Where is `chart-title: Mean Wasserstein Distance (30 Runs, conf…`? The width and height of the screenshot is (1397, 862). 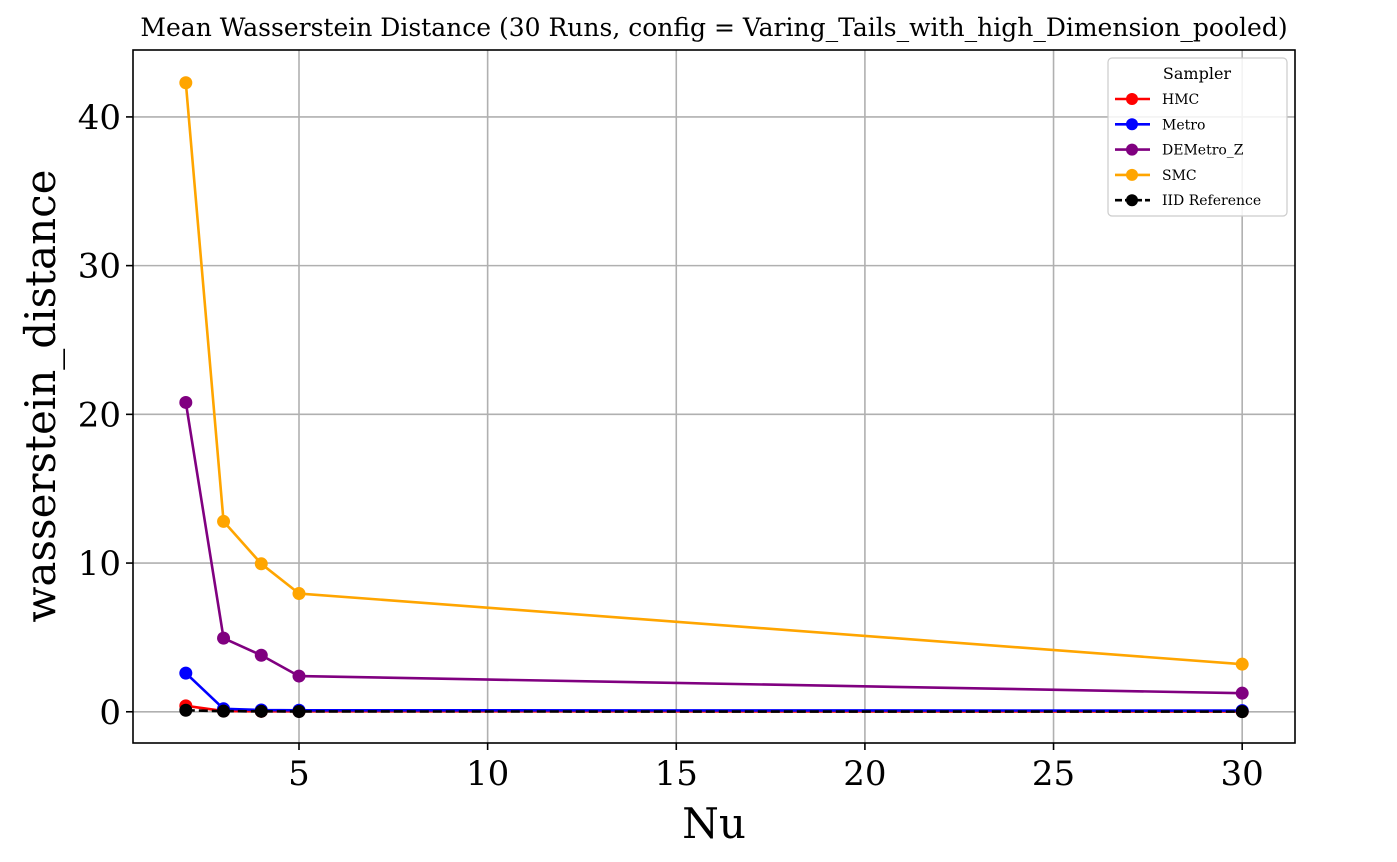
chart-title: Mean Wasserstein Distance (30 Runs, conf… is located at coordinates (713, 27).